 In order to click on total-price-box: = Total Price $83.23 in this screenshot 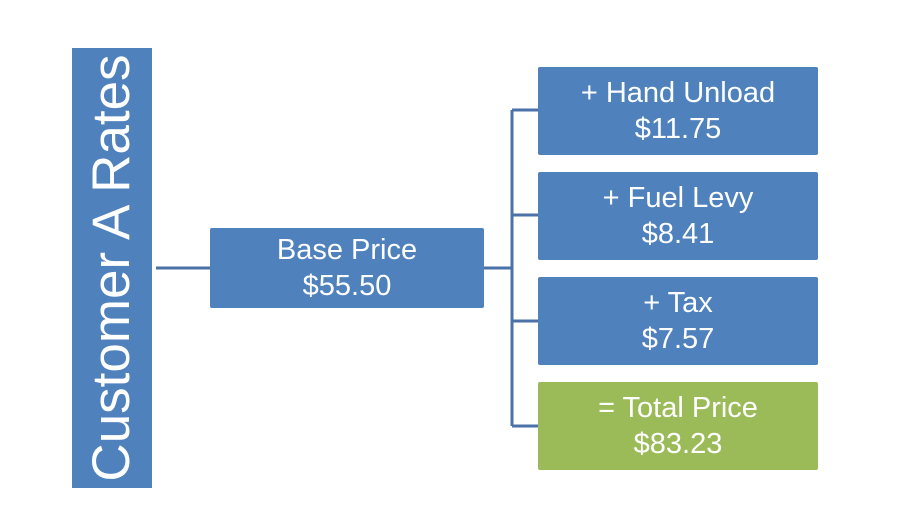, I will do `click(678, 426)`.